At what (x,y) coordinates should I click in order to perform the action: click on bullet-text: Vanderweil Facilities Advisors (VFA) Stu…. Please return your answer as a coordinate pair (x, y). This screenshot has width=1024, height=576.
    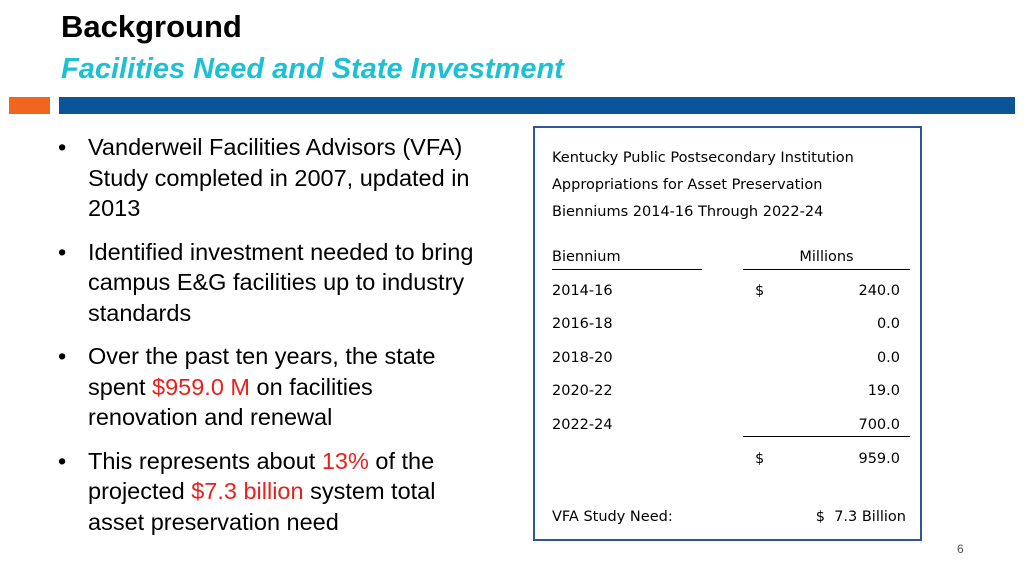
    Looking at the image, I should click on (279, 177).